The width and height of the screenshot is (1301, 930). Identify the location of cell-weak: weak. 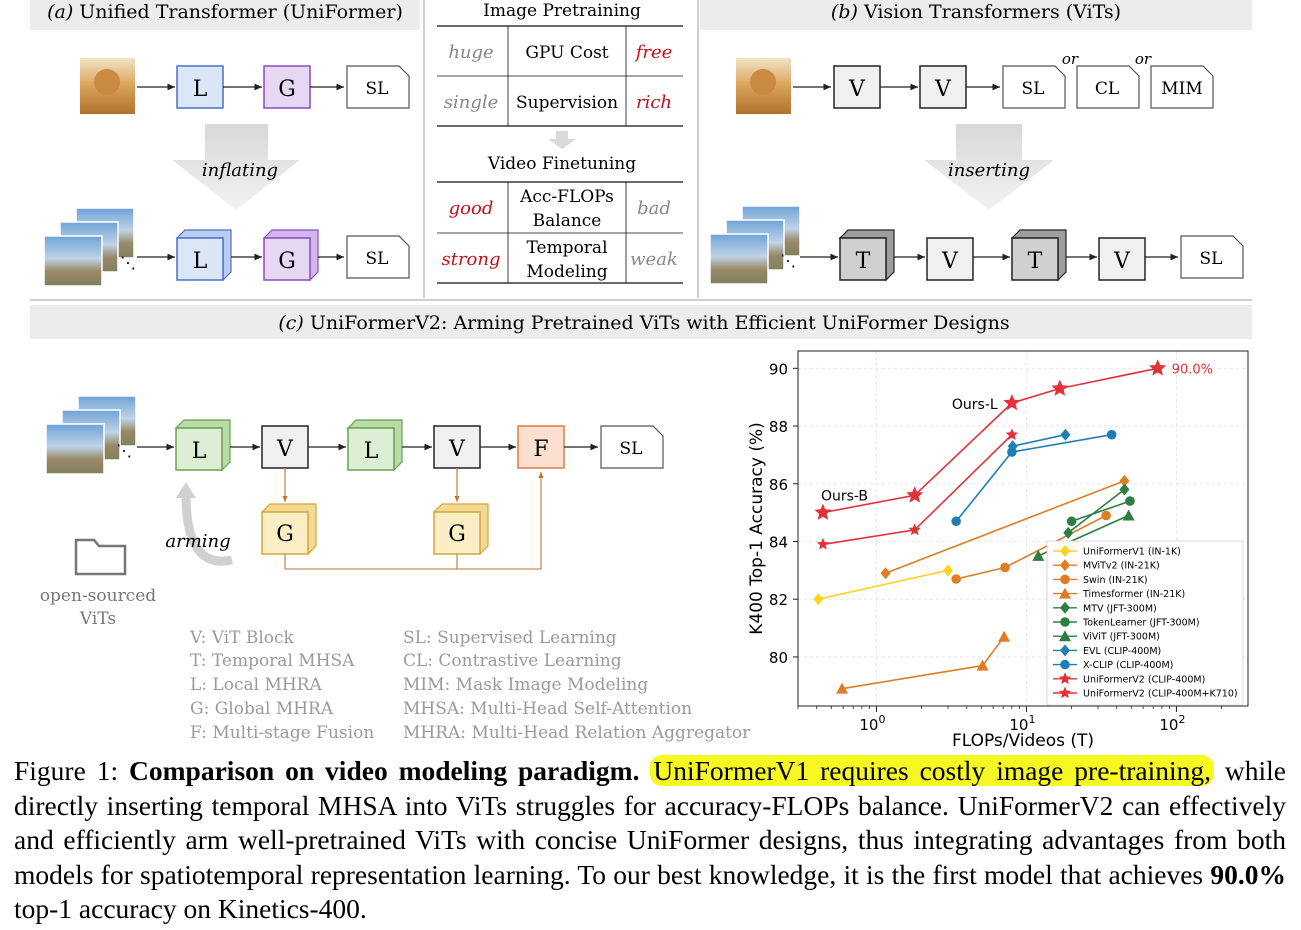
(654, 259).